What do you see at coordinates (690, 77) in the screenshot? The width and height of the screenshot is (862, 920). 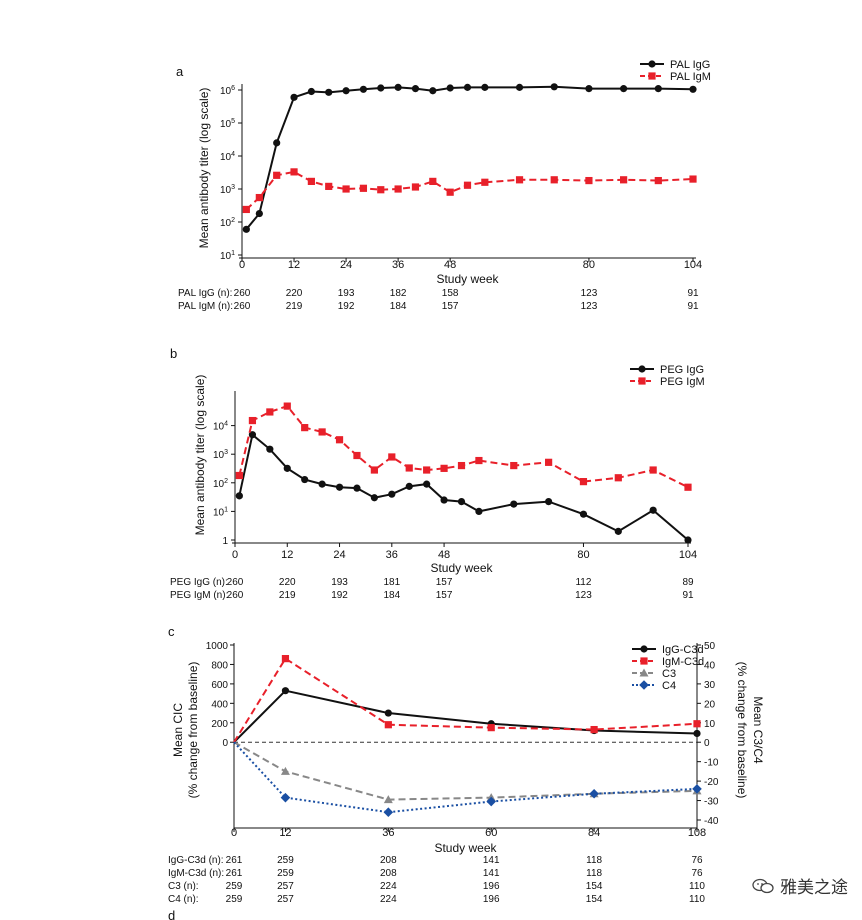 I see `legend-label: PAL IgM` at bounding box center [690, 77].